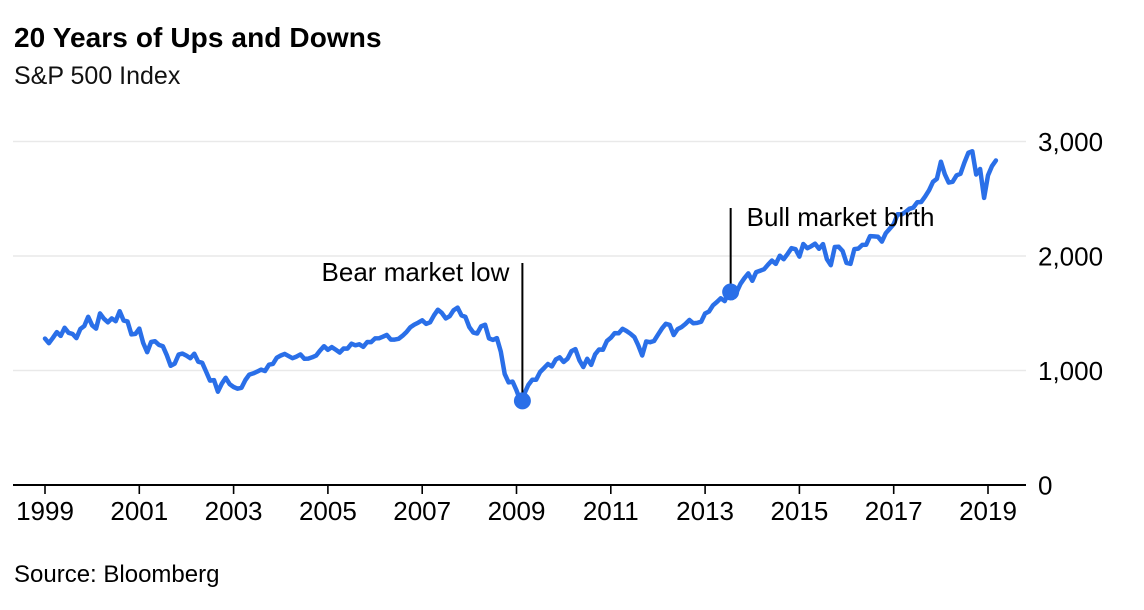  Describe the element at coordinates (198, 37) in the screenshot. I see `chart-title: 20 Years of Ups and Downs` at that location.